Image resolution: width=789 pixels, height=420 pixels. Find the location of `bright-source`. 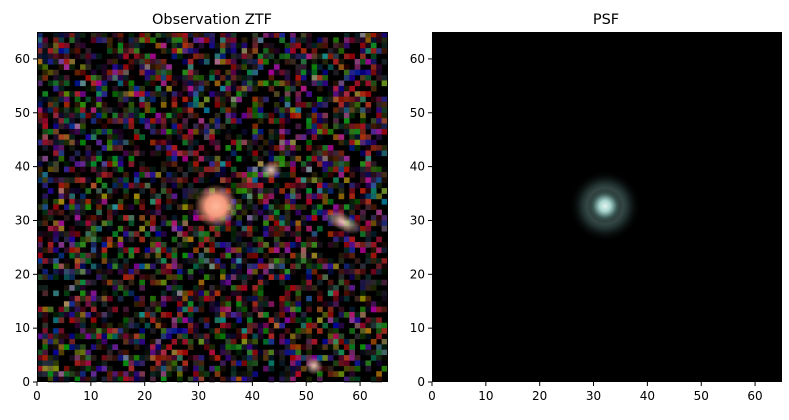

bright-source is located at coordinates (216, 206).